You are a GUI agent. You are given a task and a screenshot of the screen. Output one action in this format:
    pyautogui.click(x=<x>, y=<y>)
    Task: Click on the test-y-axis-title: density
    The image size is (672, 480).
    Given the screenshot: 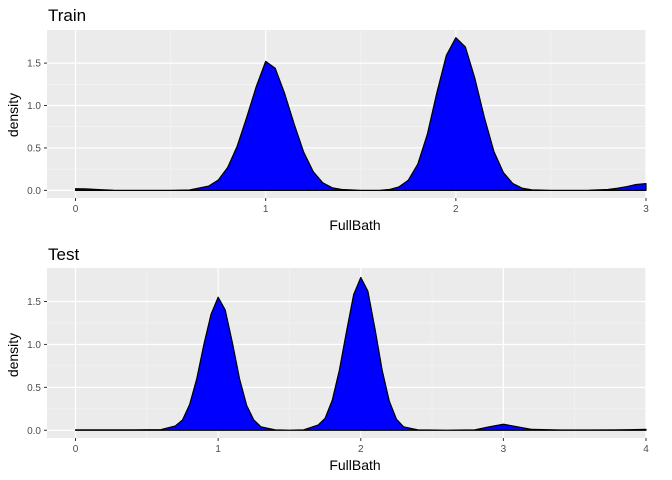 What is the action you would take?
    pyautogui.click(x=13, y=355)
    